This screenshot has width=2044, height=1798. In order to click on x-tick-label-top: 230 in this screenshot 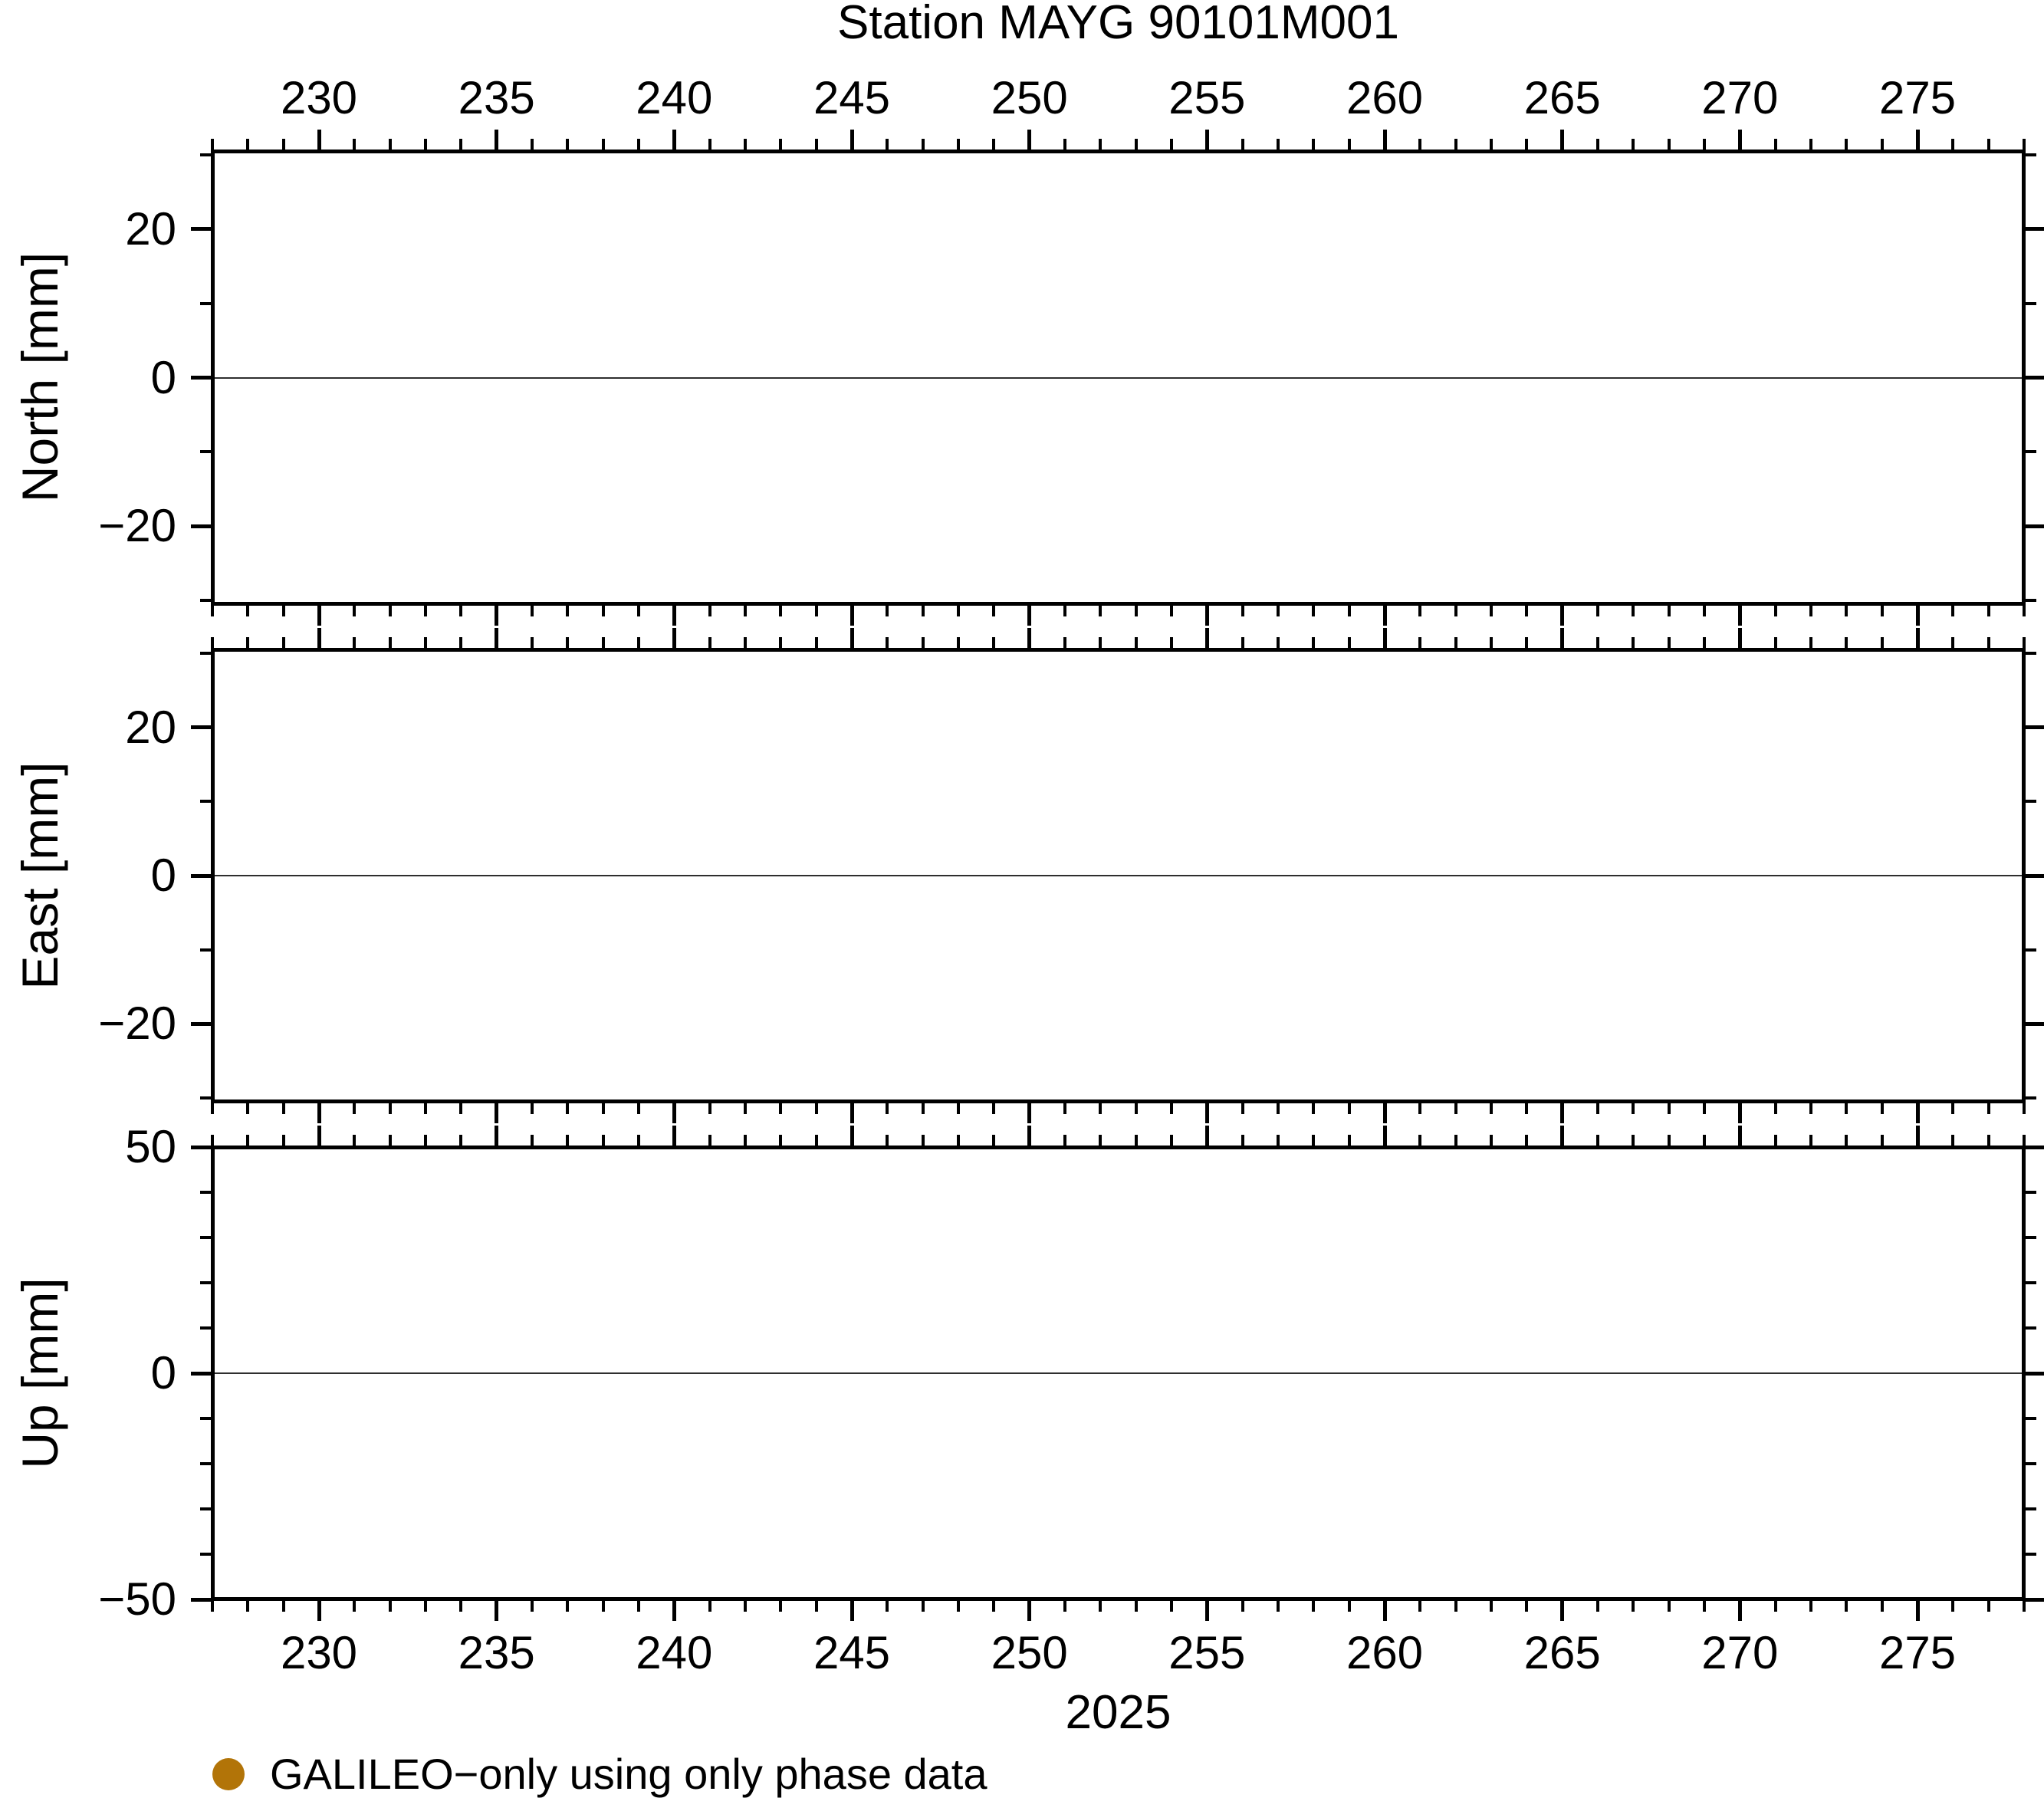, I will do `click(319, 98)`.